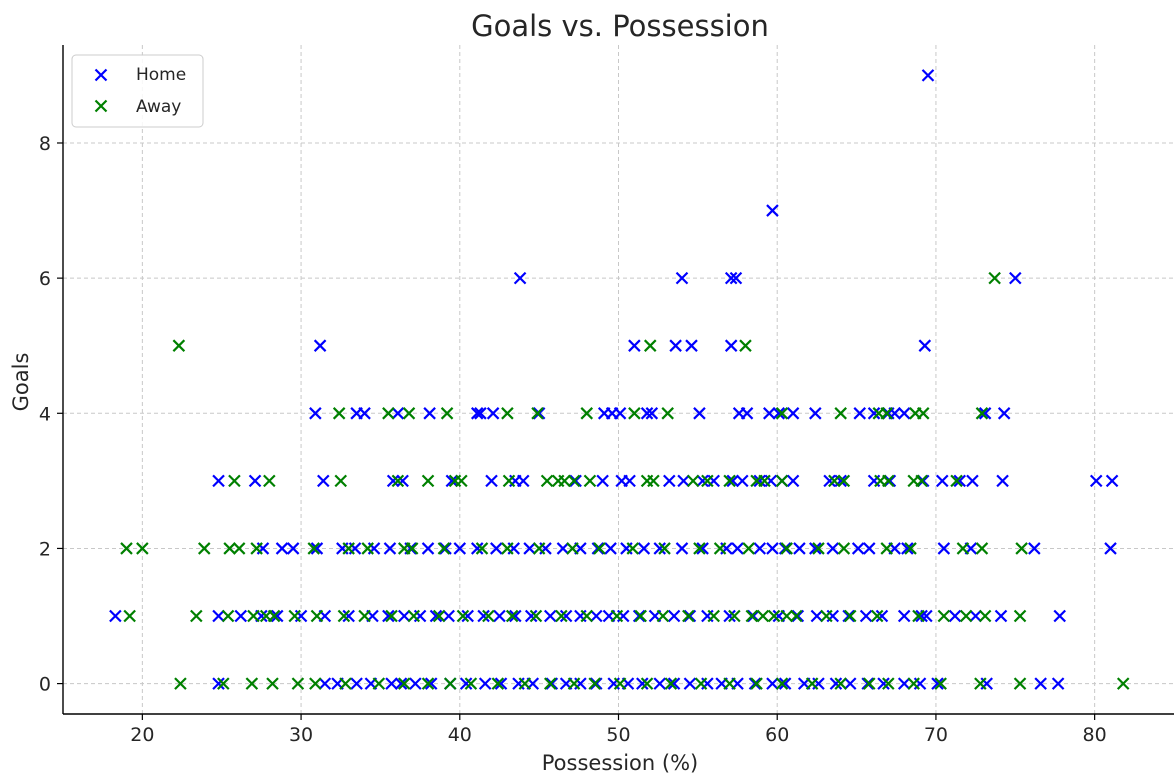  Describe the element at coordinates (45, 685) in the screenshot. I see `y-tick-label: 0` at that location.